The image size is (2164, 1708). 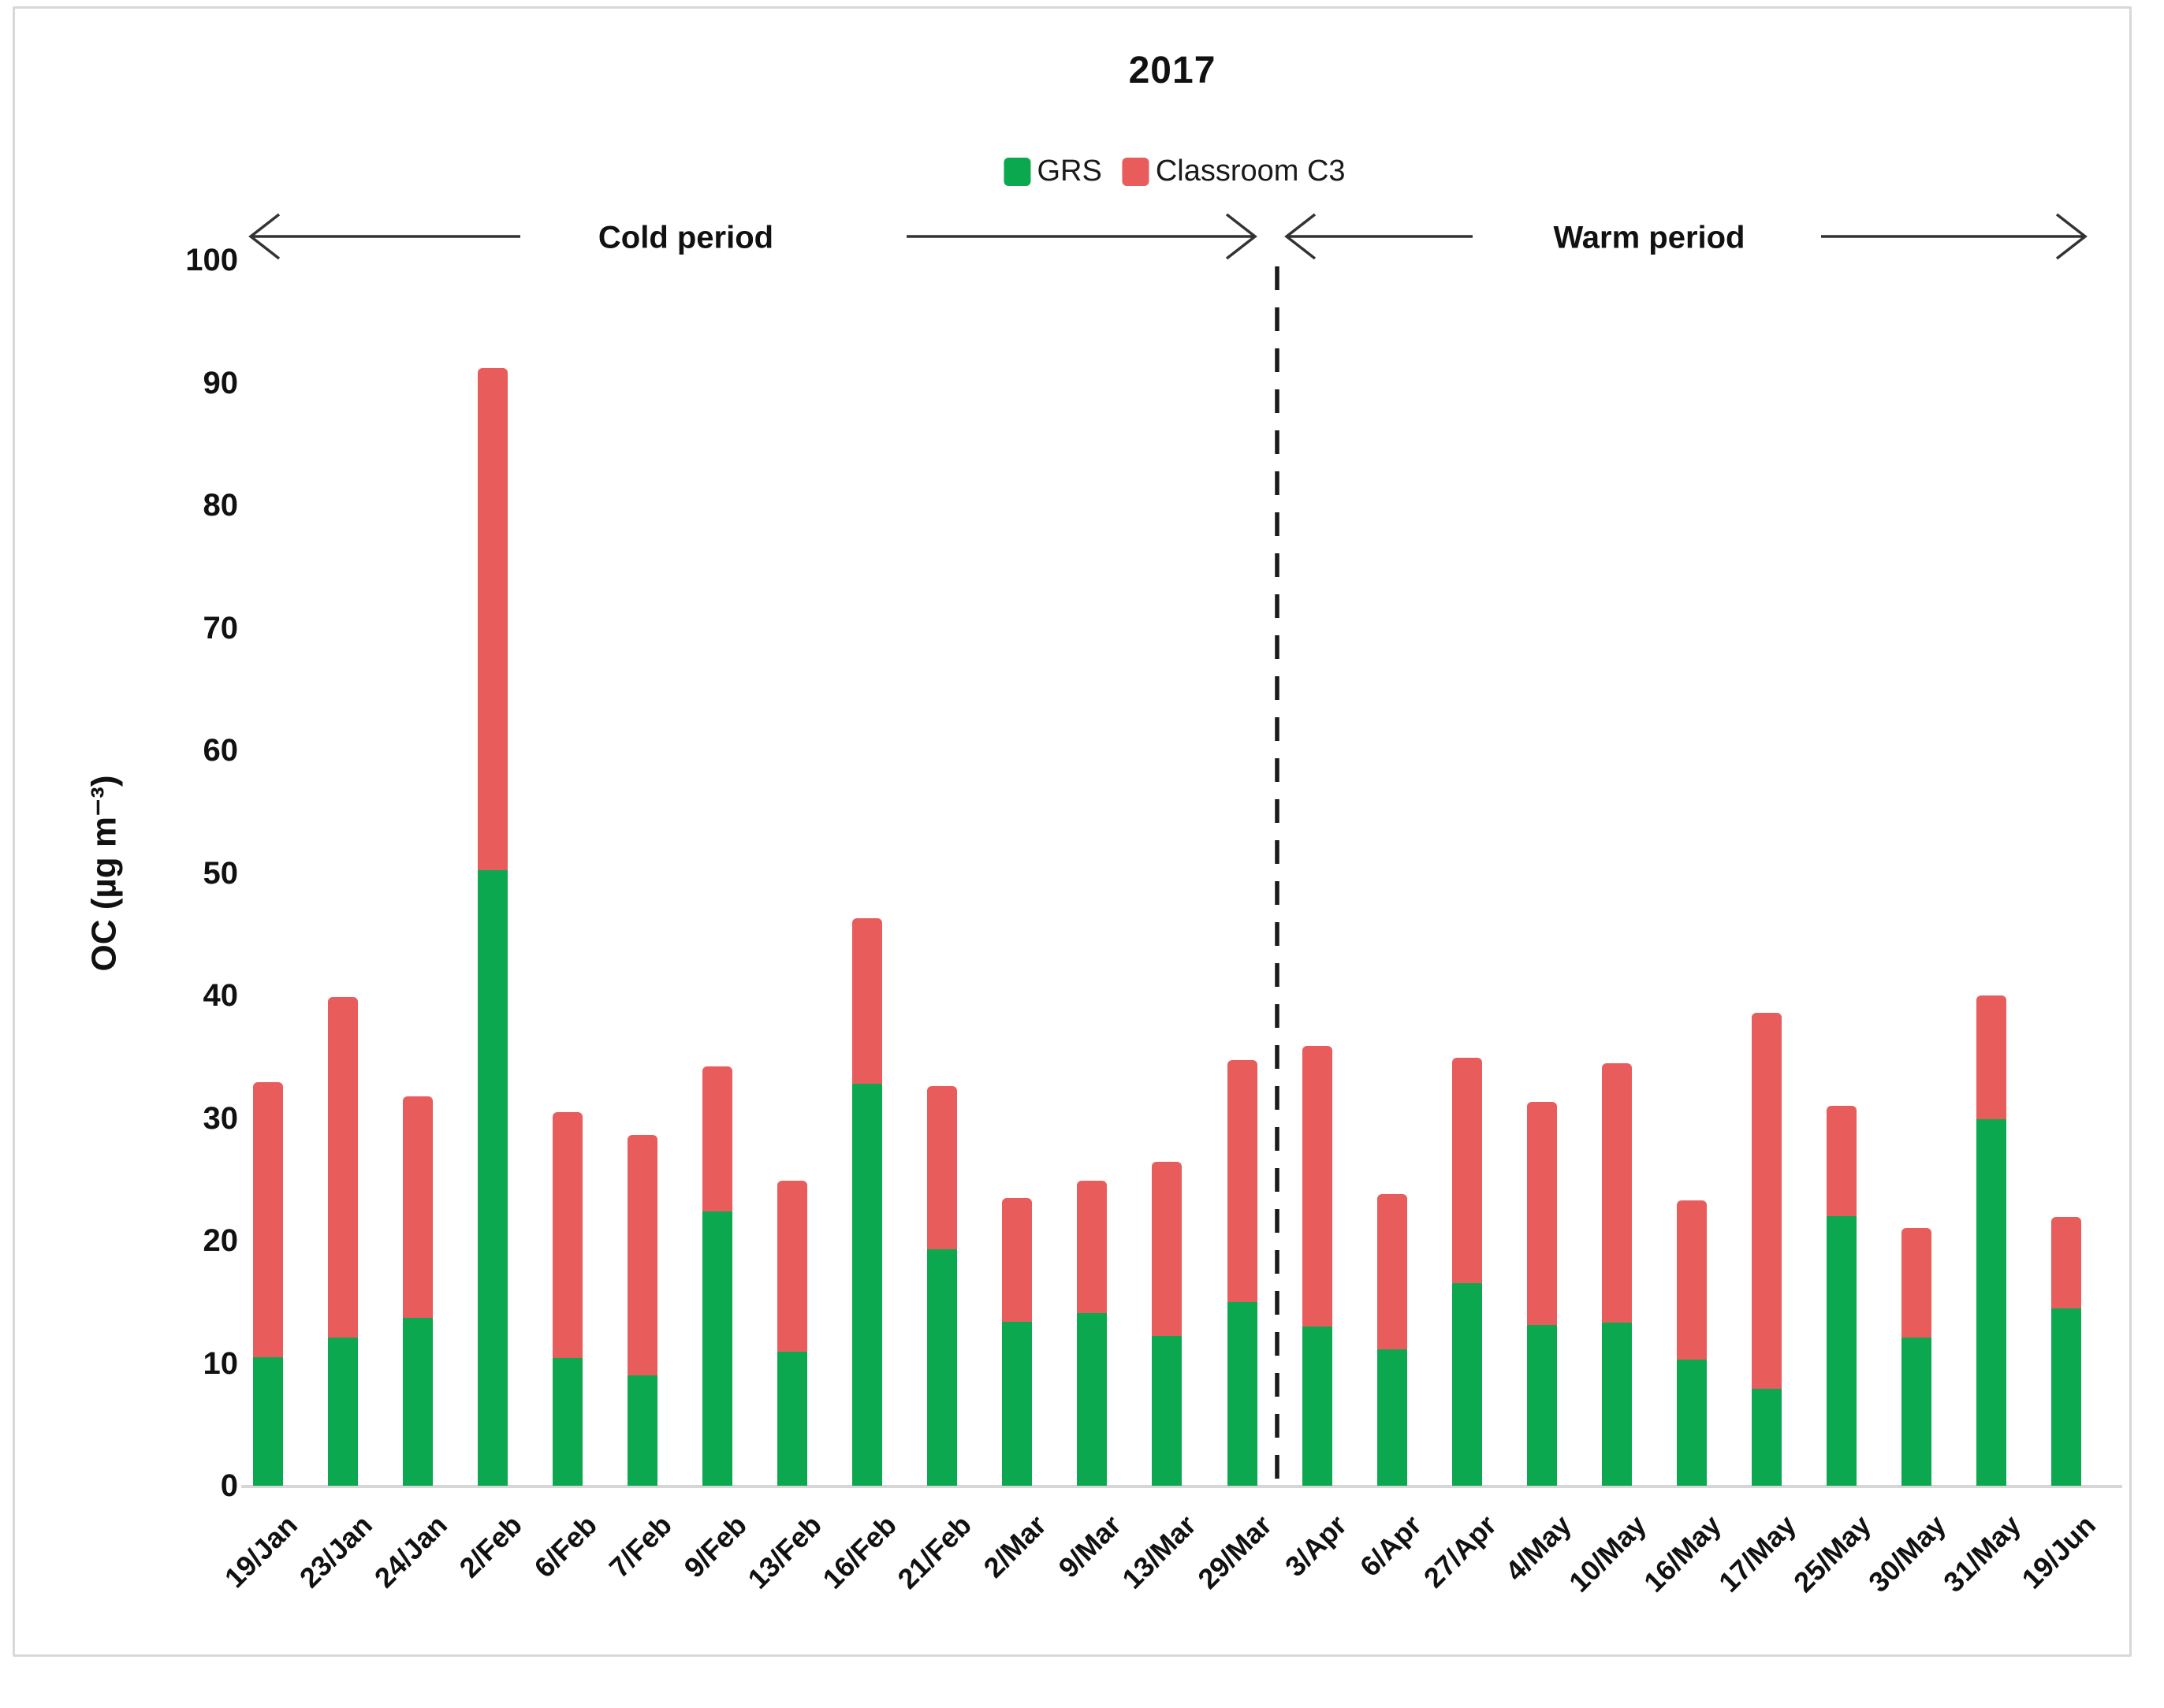 I want to click on legend-item-grs: GRS, so click(x=1053, y=171).